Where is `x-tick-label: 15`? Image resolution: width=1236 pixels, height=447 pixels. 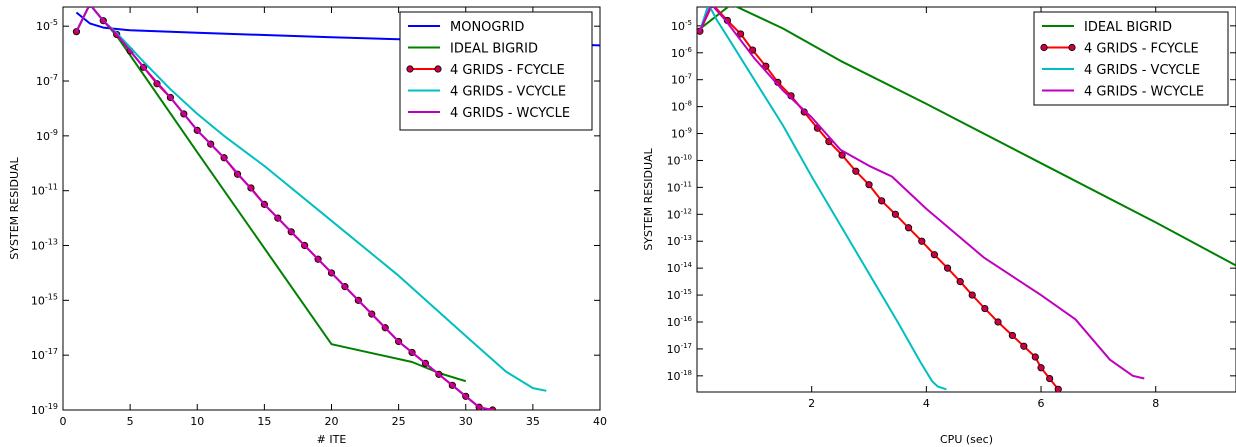
x-tick-label: 15 is located at coordinates (264, 421).